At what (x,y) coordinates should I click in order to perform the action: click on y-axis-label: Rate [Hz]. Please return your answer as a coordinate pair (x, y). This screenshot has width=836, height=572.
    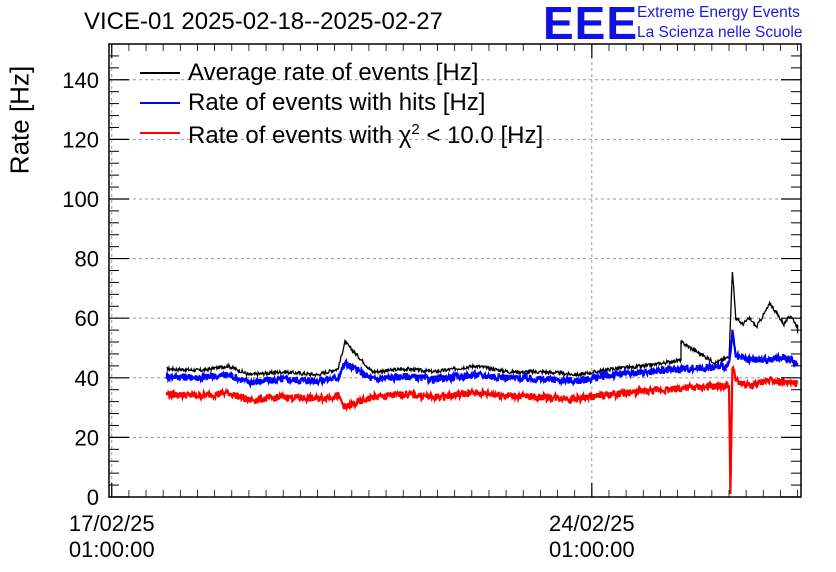
    Looking at the image, I should click on (19, 120).